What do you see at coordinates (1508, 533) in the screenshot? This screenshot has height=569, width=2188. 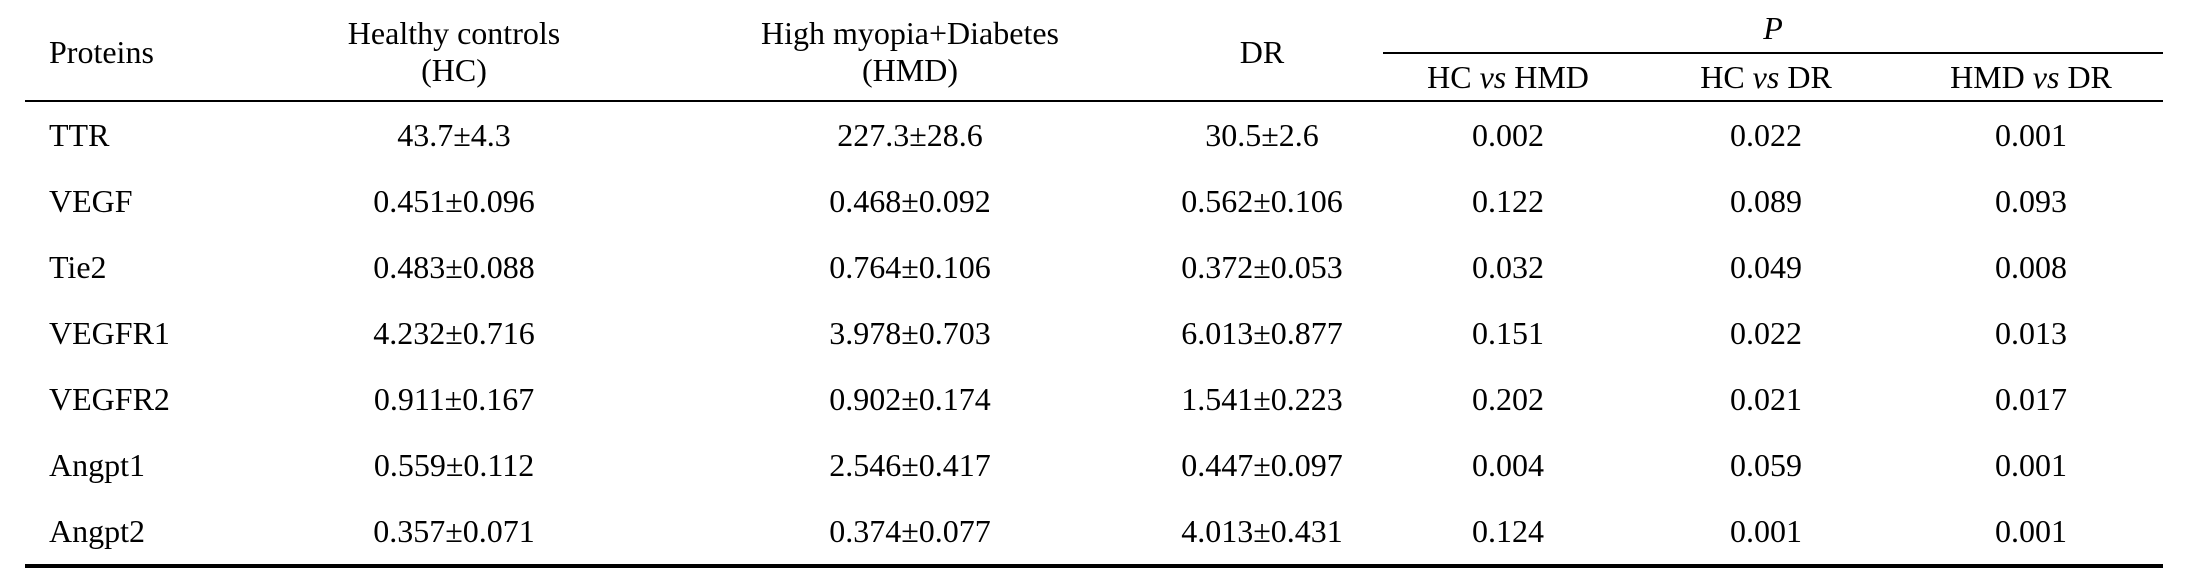 I see `cell-p-hc-hmd: 0.124` at bounding box center [1508, 533].